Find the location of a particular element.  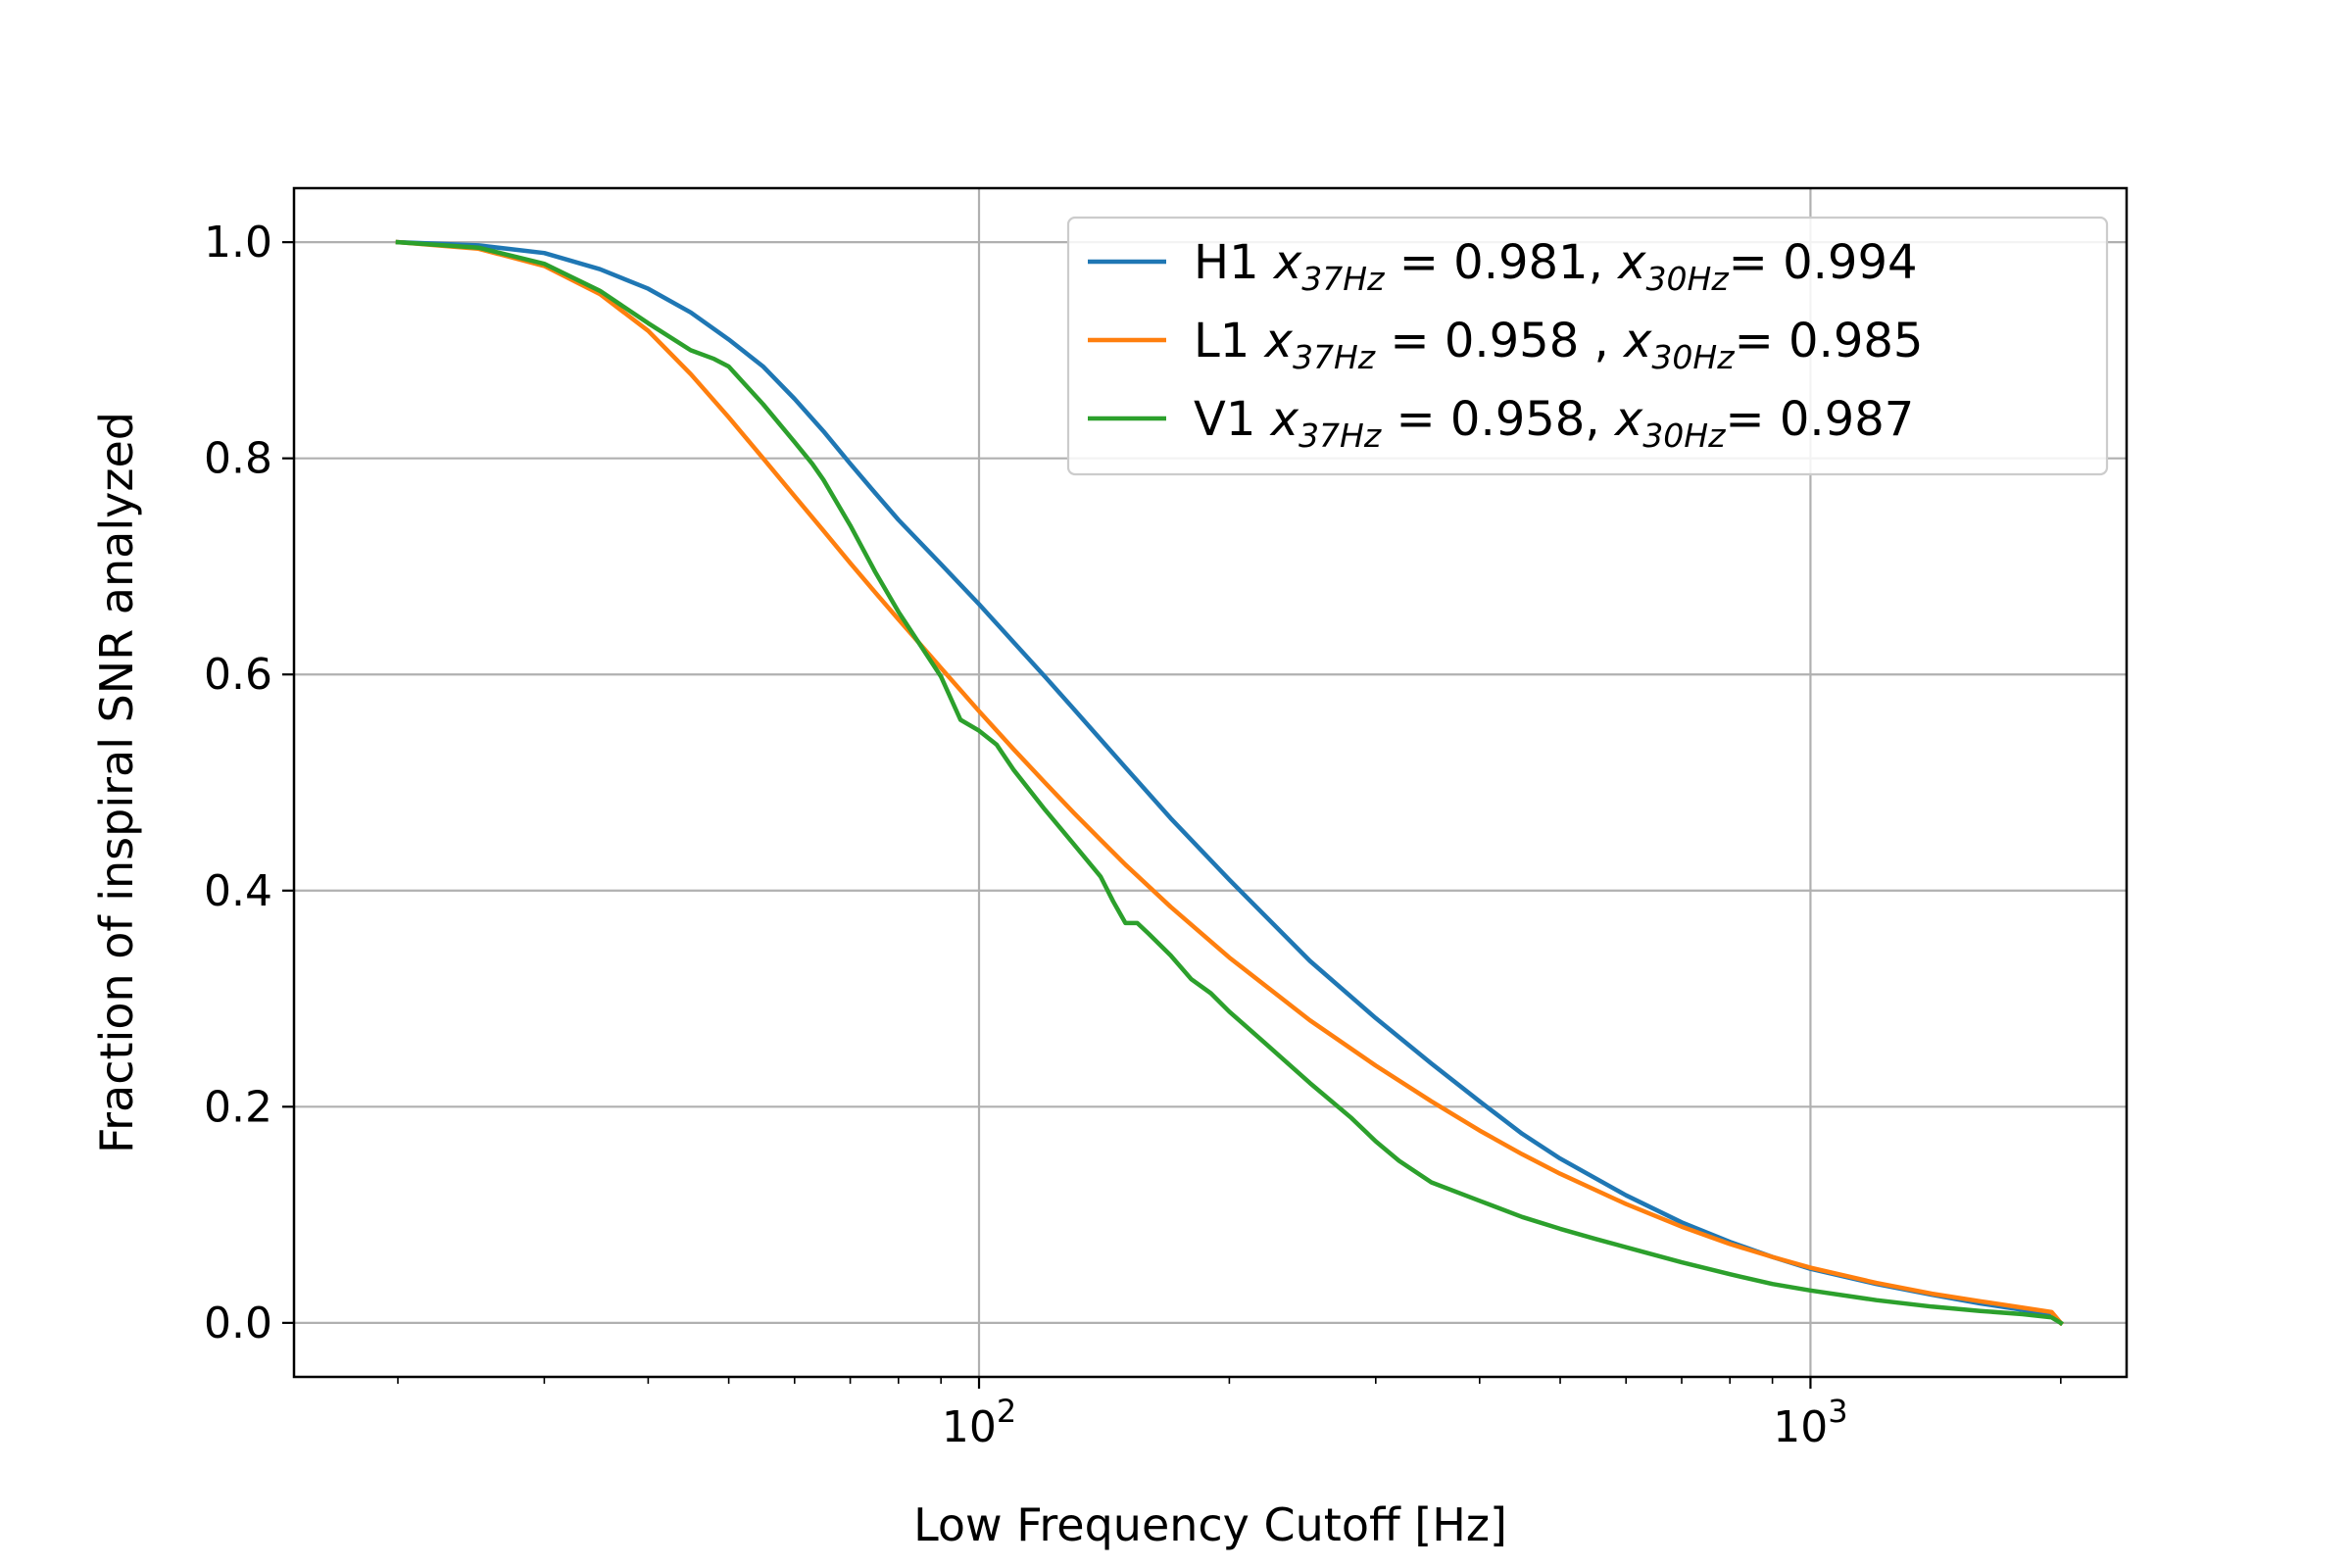

legend-part-eq1: = 0.958, is located at coordinates (1498, 419).